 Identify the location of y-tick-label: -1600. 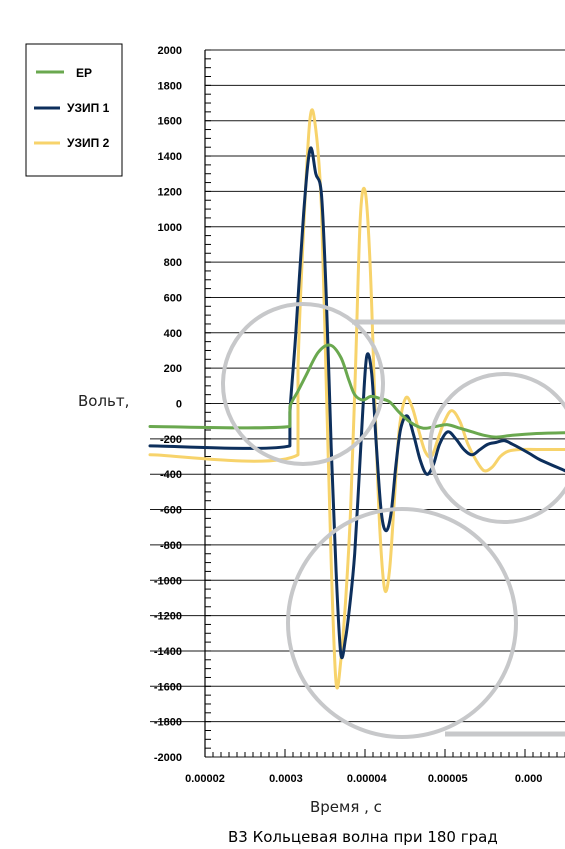
(168, 687).